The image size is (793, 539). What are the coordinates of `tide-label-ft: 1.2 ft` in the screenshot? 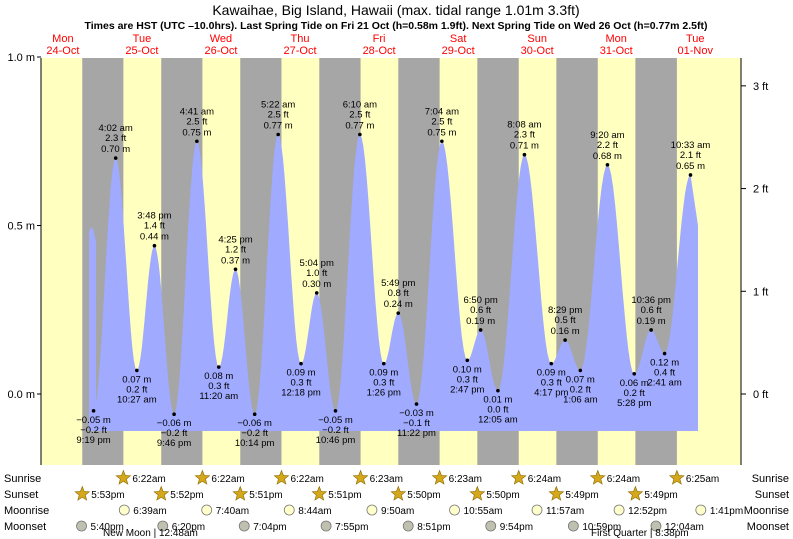 It's located at (235, 249).